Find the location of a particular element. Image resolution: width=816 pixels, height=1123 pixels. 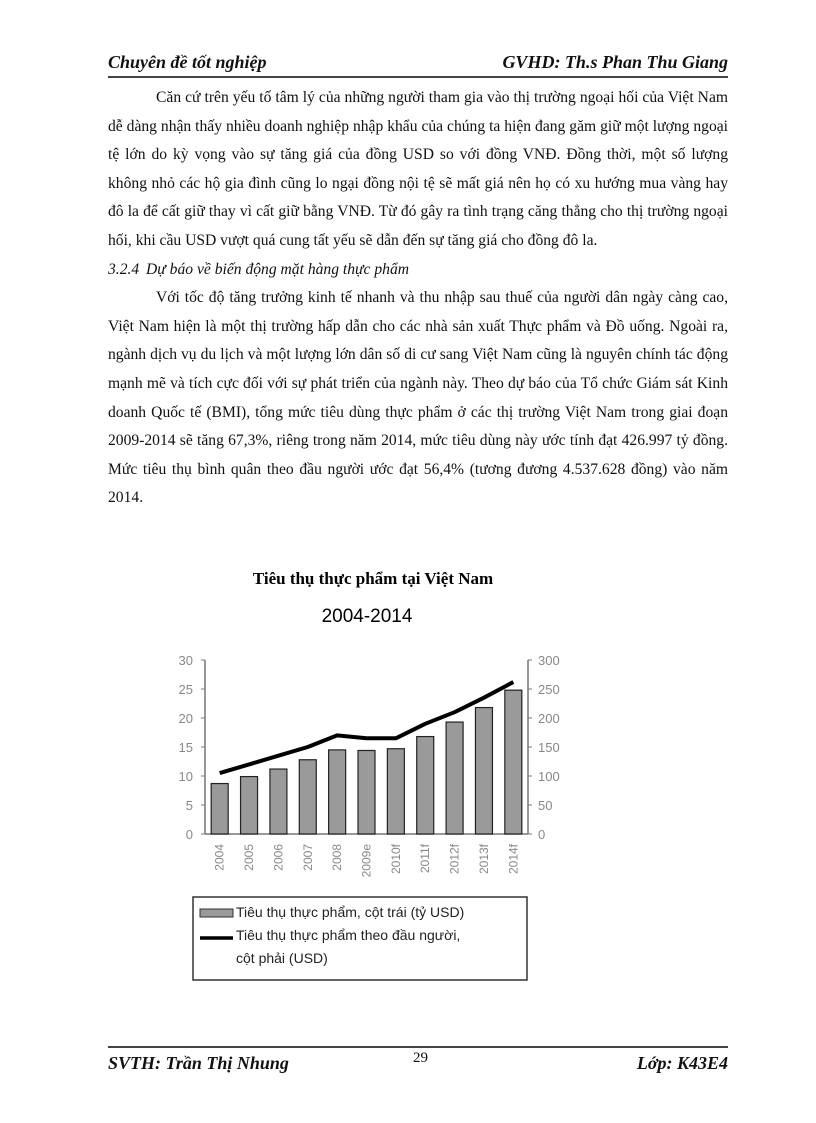

category-label: 2006 is located at coordinates (278, 857).